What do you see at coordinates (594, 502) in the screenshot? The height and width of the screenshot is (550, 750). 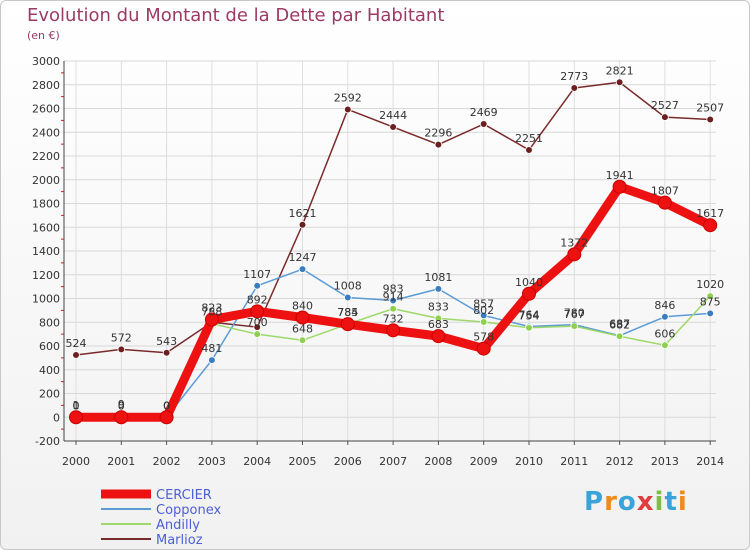 I see `logo-letter: P` at bounding box center [594, 502].